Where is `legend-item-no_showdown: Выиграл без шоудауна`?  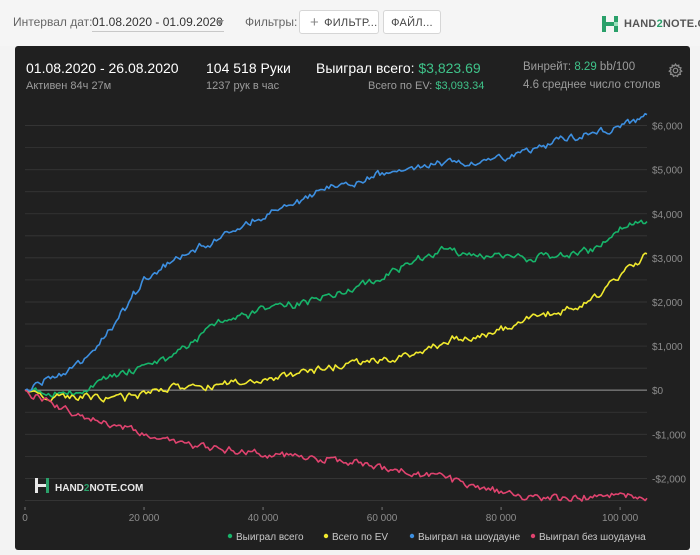 legend-item-no_showdown: Выиграл без шоудауна is located at coordinates (588, 537).